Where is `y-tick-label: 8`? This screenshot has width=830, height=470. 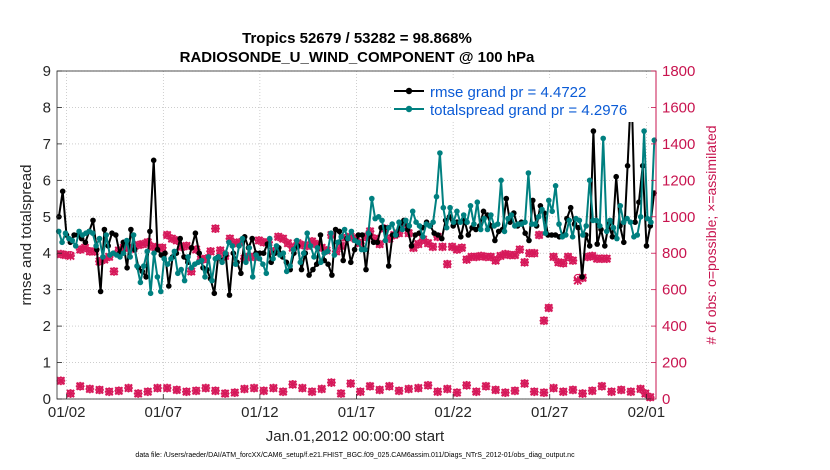 y-tick-label: 8 is located at coordinates (47, 107).